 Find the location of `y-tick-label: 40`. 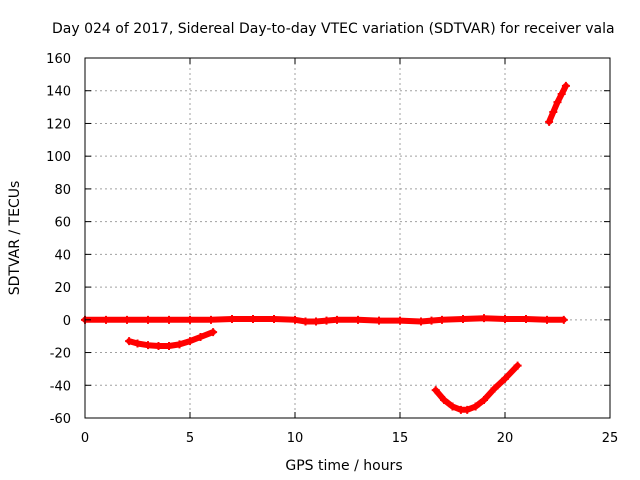

y-tick-label: 40 is located at coordinates (62, 255).